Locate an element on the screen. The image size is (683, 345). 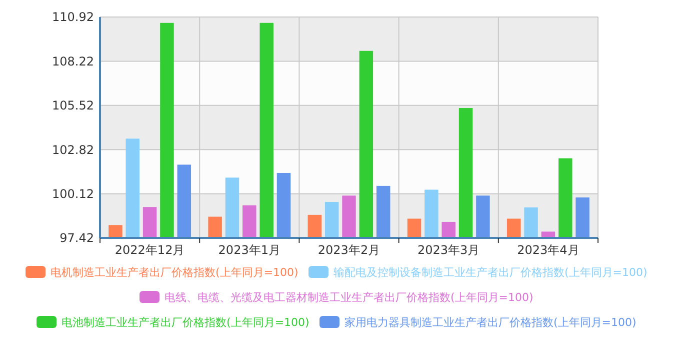
x-tick-label: 2023年3月 is located at coordinates (449, 250).